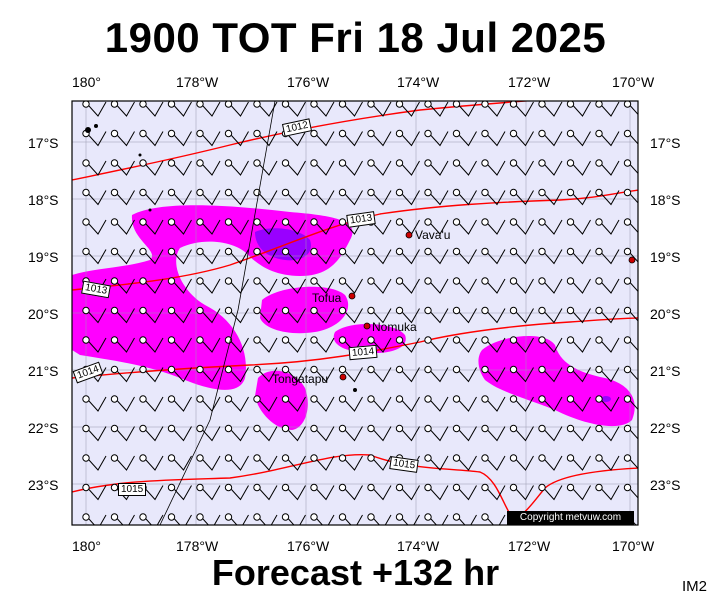 This screenshot has height=600, width=711. Describe the element at coordinates (197, 82) in the screenshot. I see `lon-tick-top-178w: 178°W` at that location.